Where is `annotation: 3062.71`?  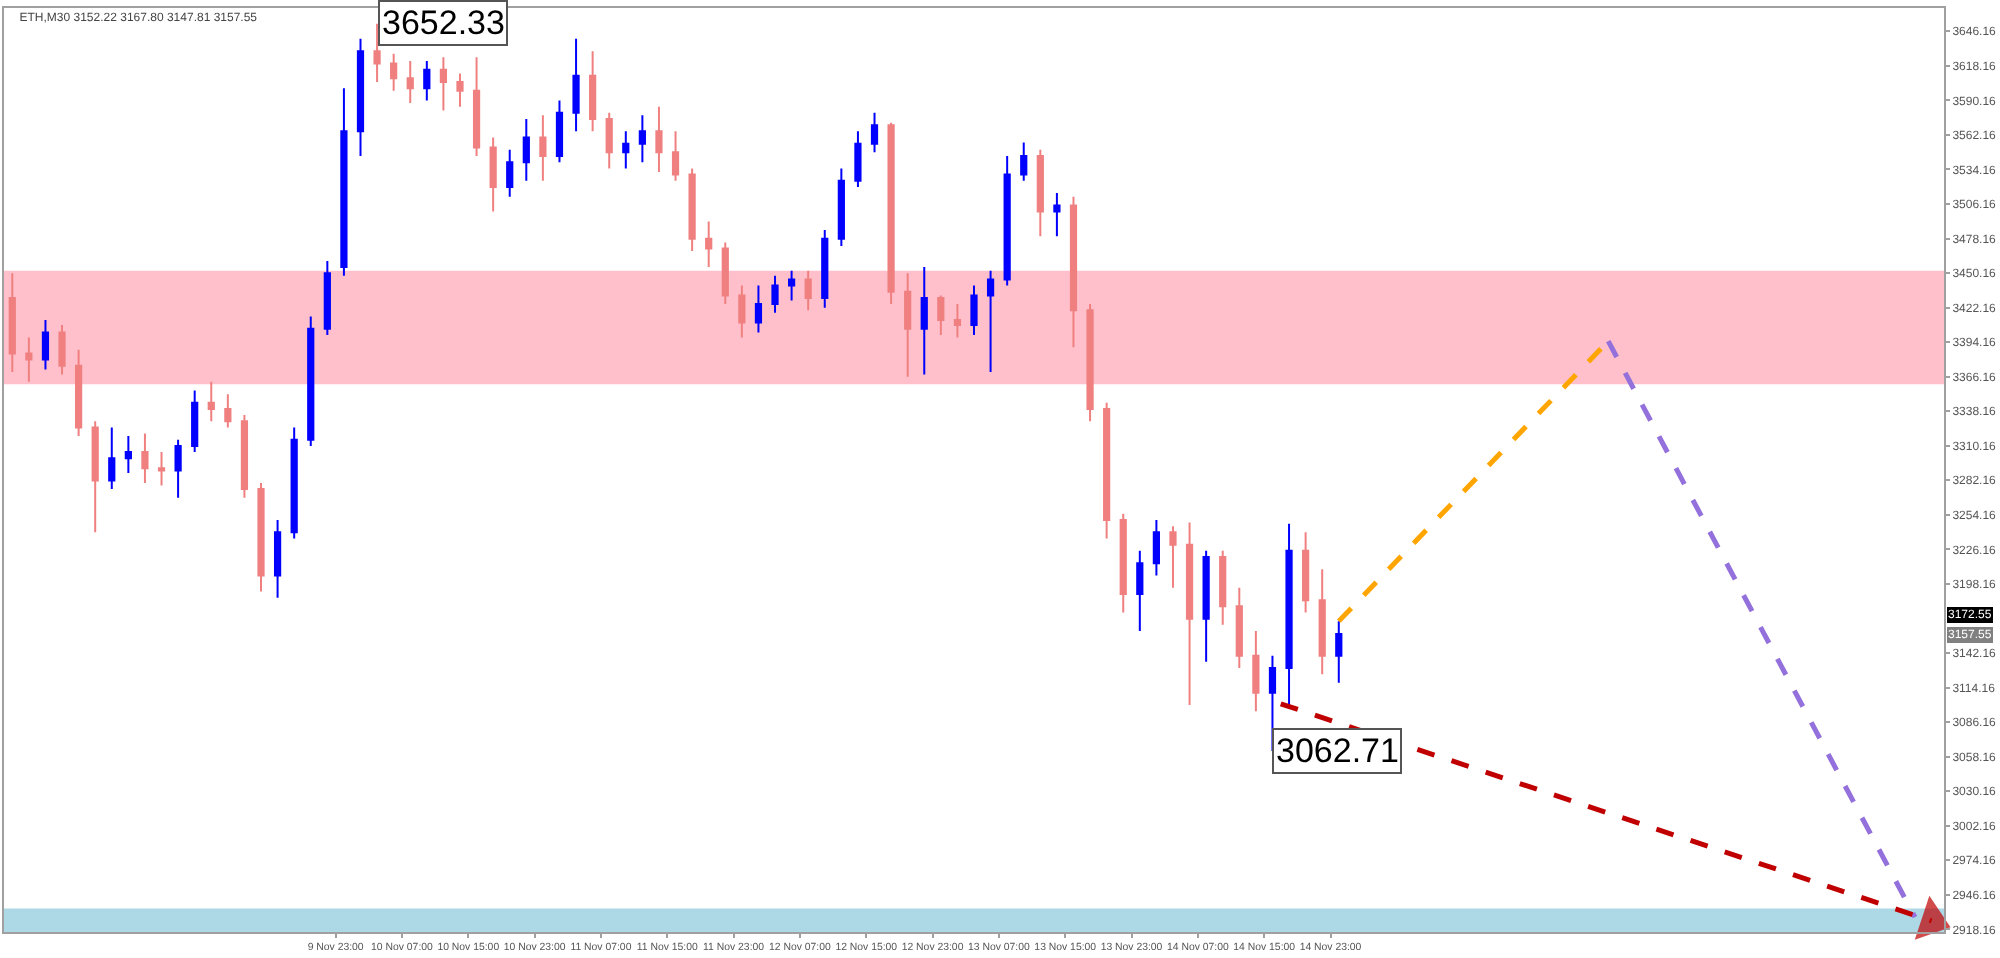
annotation: 3062.71 is located at coordinates (1337, 751).